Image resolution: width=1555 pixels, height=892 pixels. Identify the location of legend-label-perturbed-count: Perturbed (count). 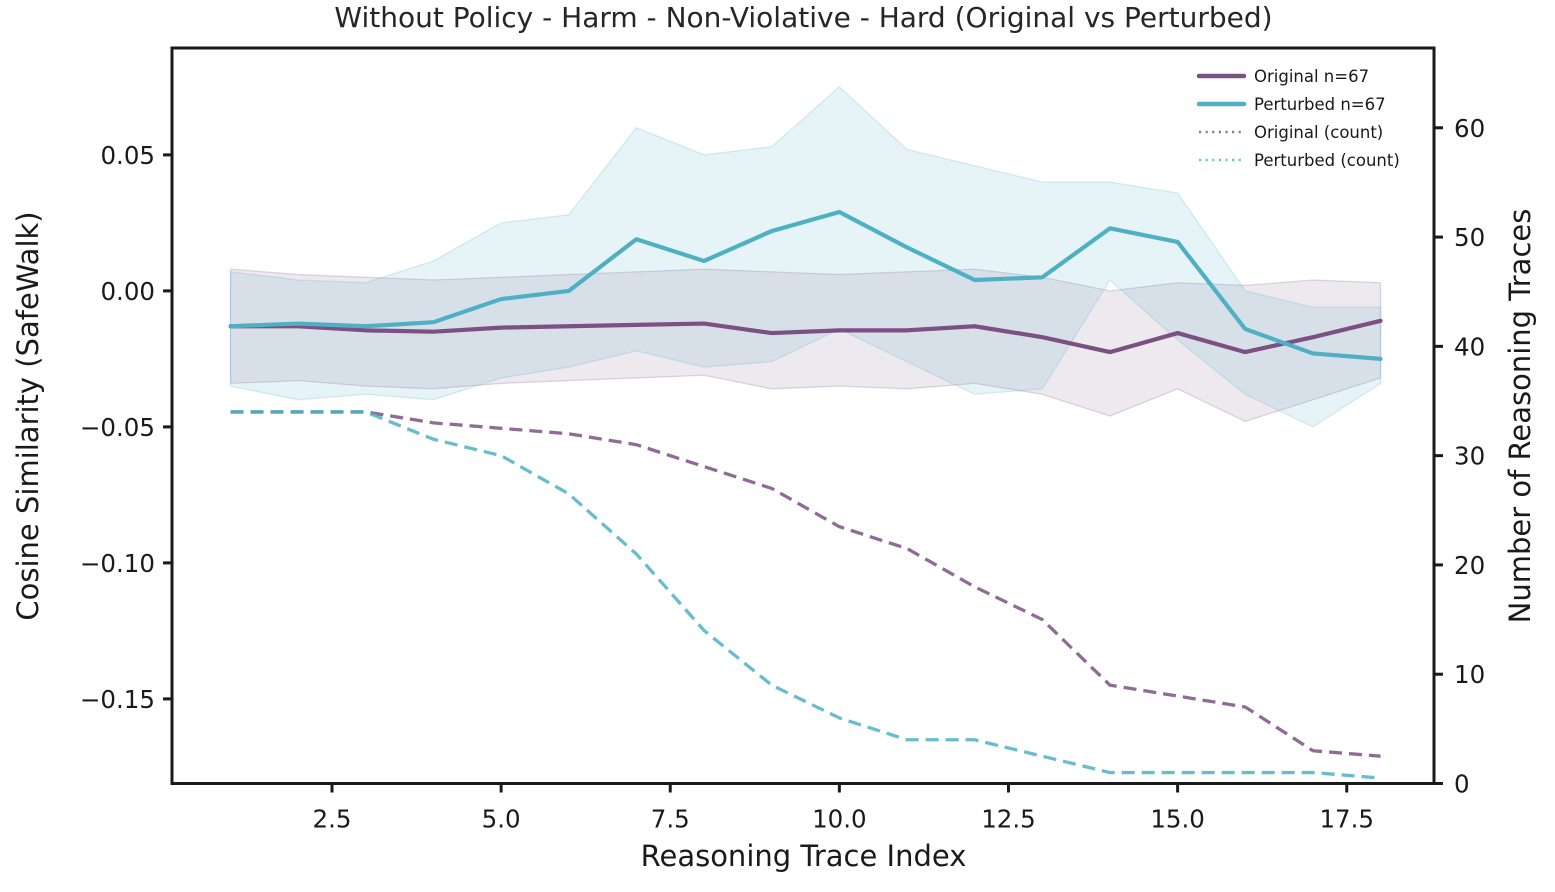
(1327, 160).